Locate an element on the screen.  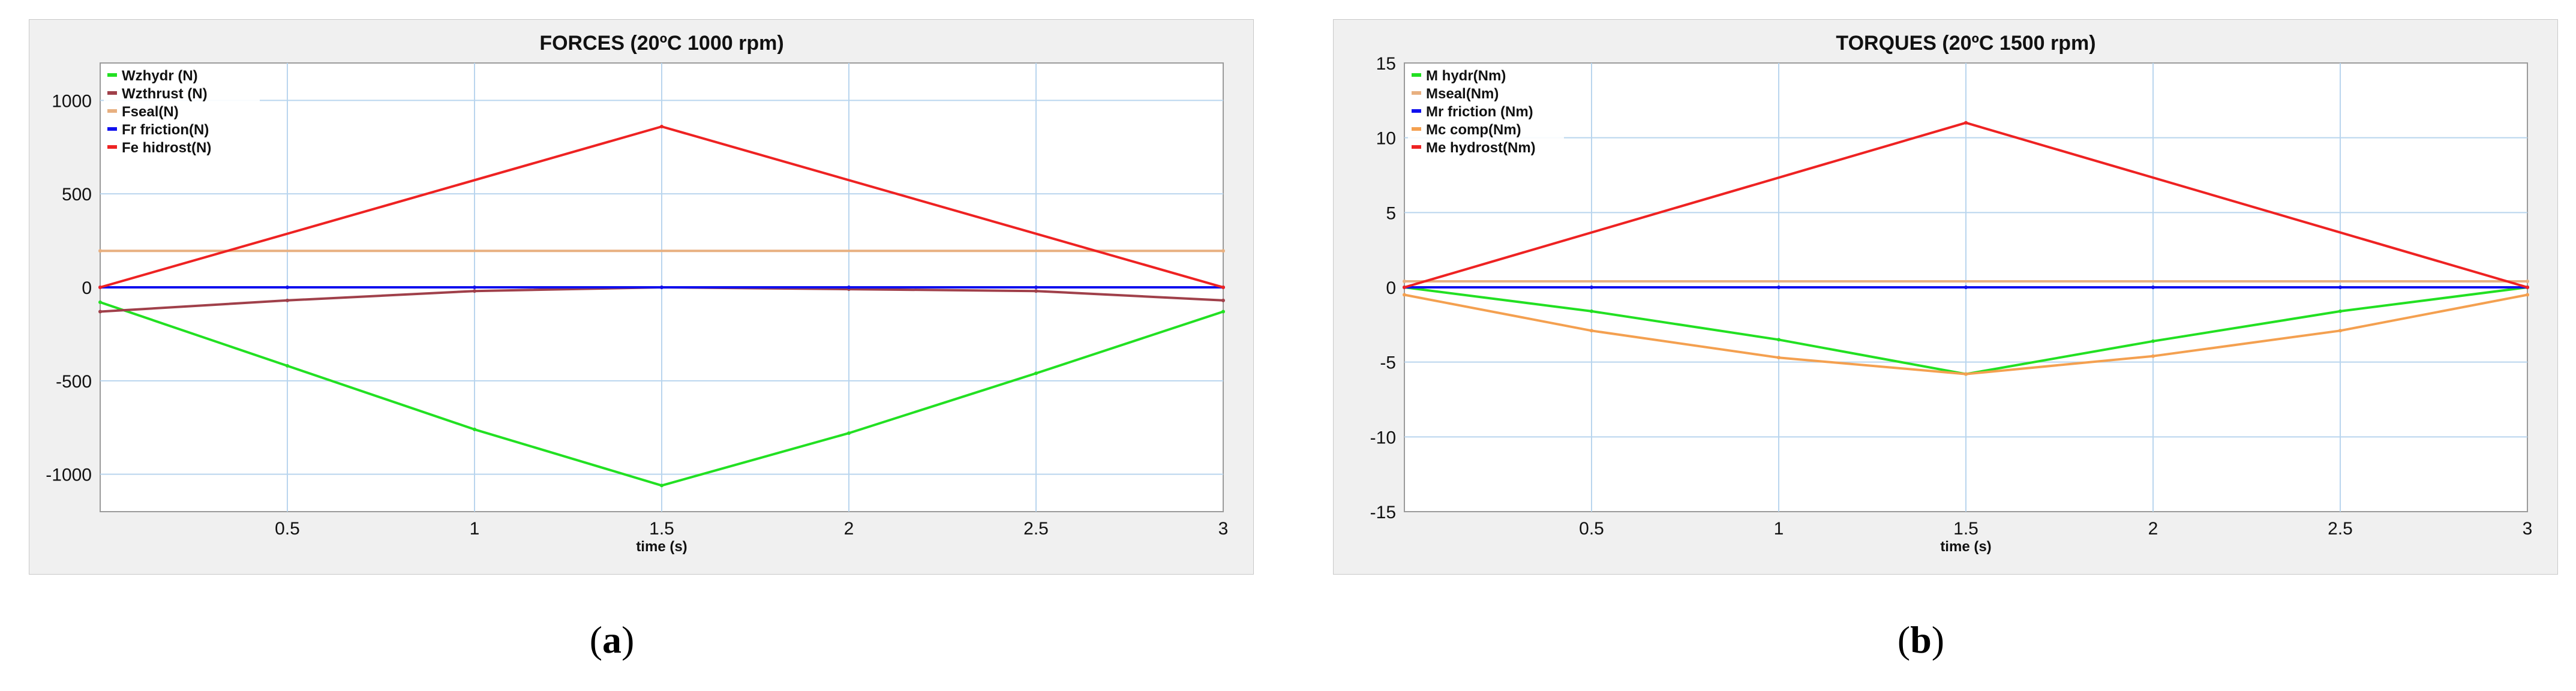
y-tick-label: -1000 is located at coordinates (69, 475).